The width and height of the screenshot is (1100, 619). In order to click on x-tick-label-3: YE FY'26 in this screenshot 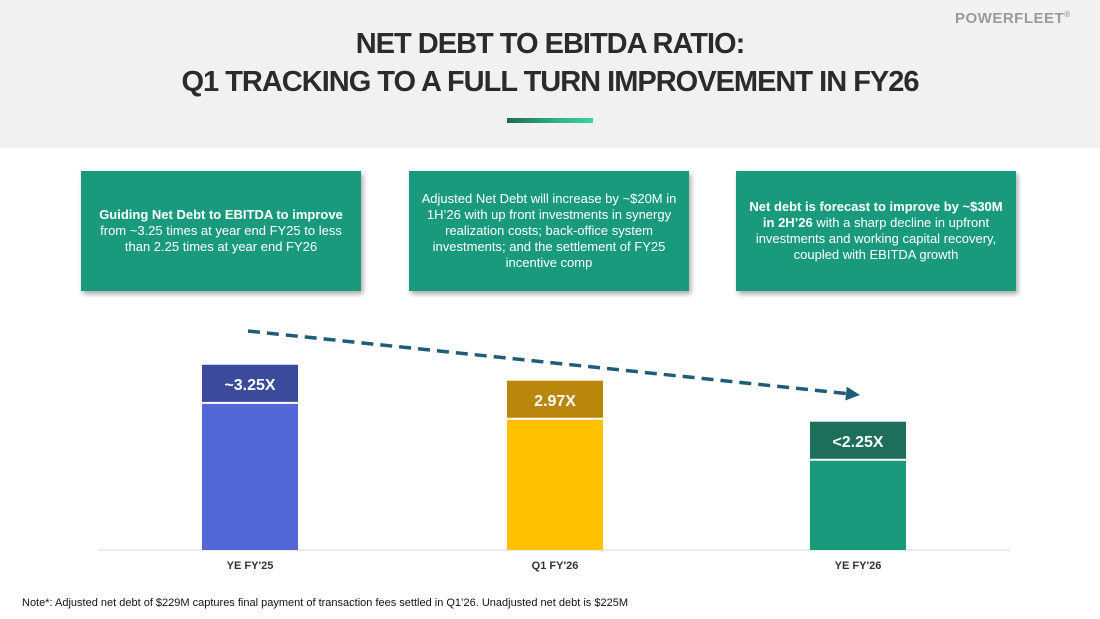, I will do `click(858, 566)`.